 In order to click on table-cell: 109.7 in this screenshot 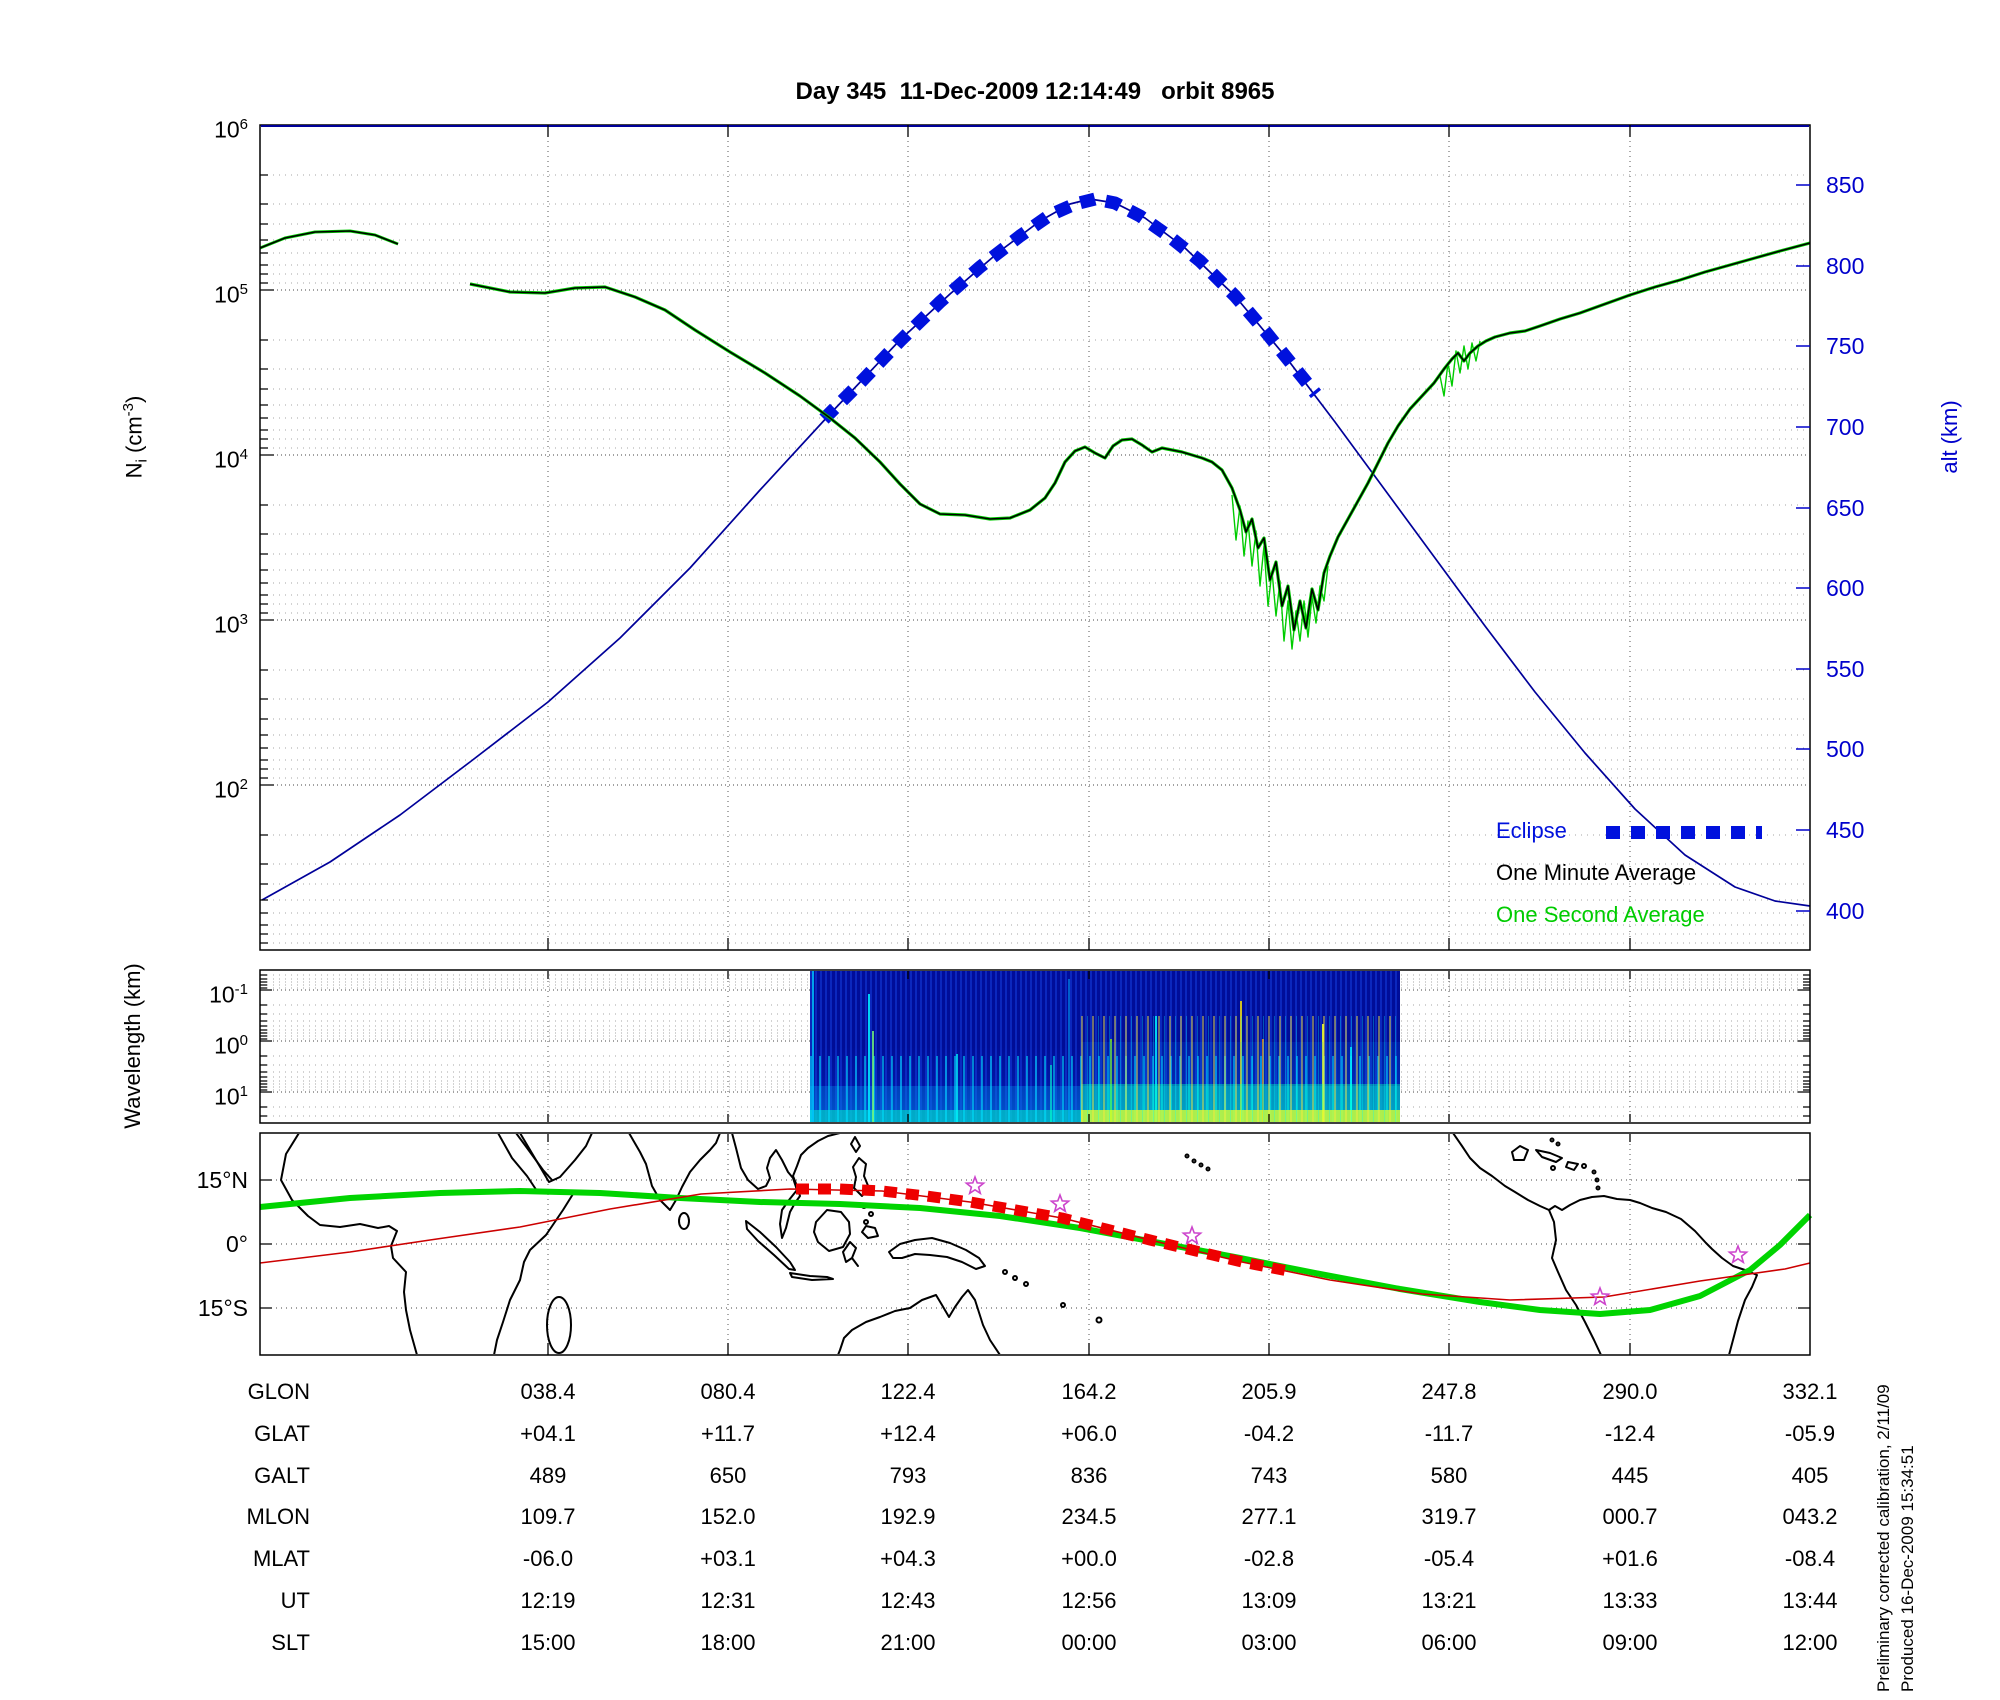, I will do `click(548, 1517)`.